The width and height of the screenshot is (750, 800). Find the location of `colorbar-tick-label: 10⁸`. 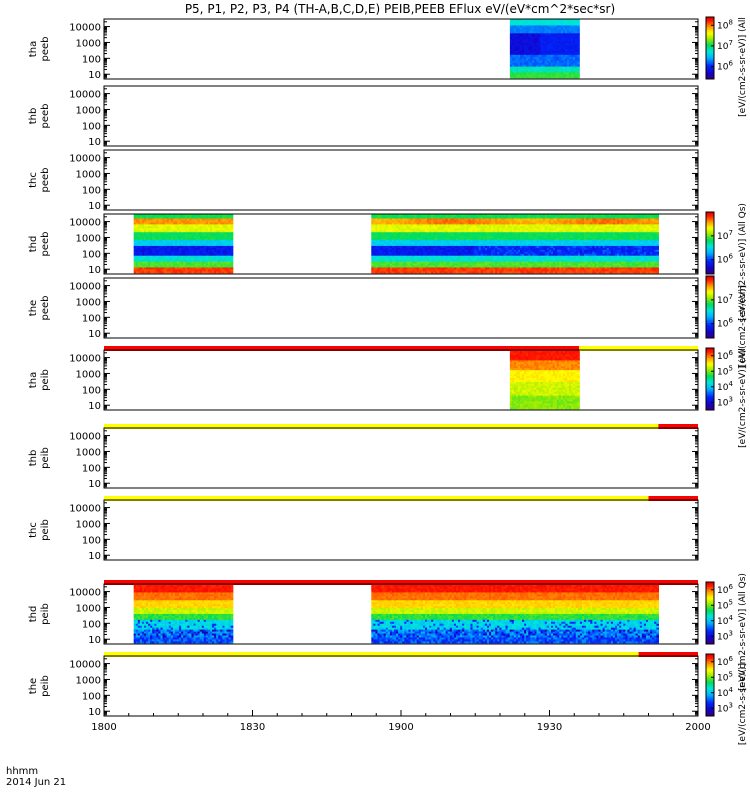

colorbar-tick-label: 10⁸ is located at coordinates (725, 24).